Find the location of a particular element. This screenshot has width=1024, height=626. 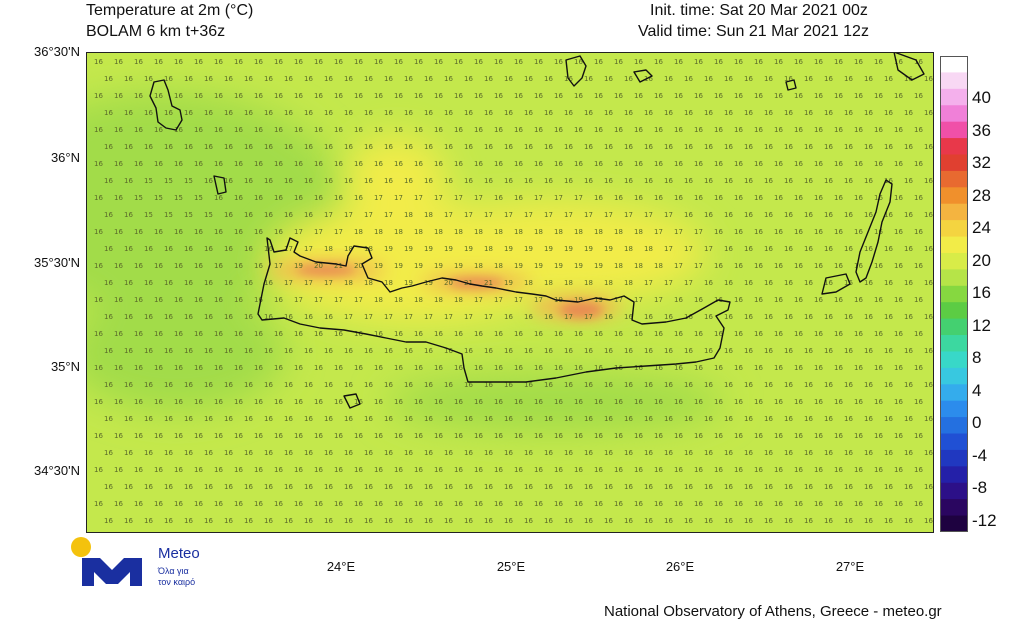

lon-label: 27°E is located at coordinates (850, 566).